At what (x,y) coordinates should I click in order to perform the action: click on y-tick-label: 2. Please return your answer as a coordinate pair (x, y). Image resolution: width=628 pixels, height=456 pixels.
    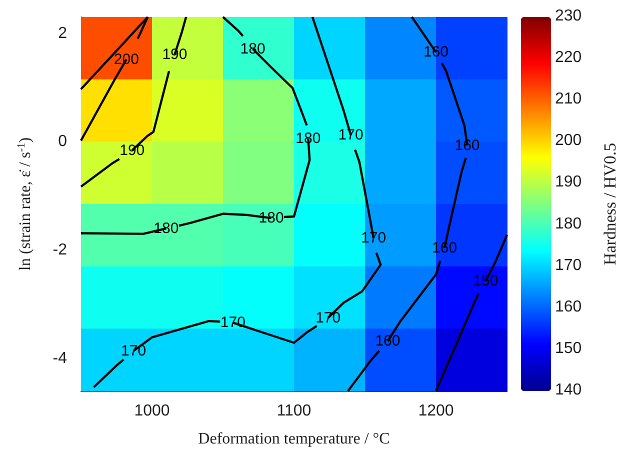
    Looking at the image, I should click on (63, 33).